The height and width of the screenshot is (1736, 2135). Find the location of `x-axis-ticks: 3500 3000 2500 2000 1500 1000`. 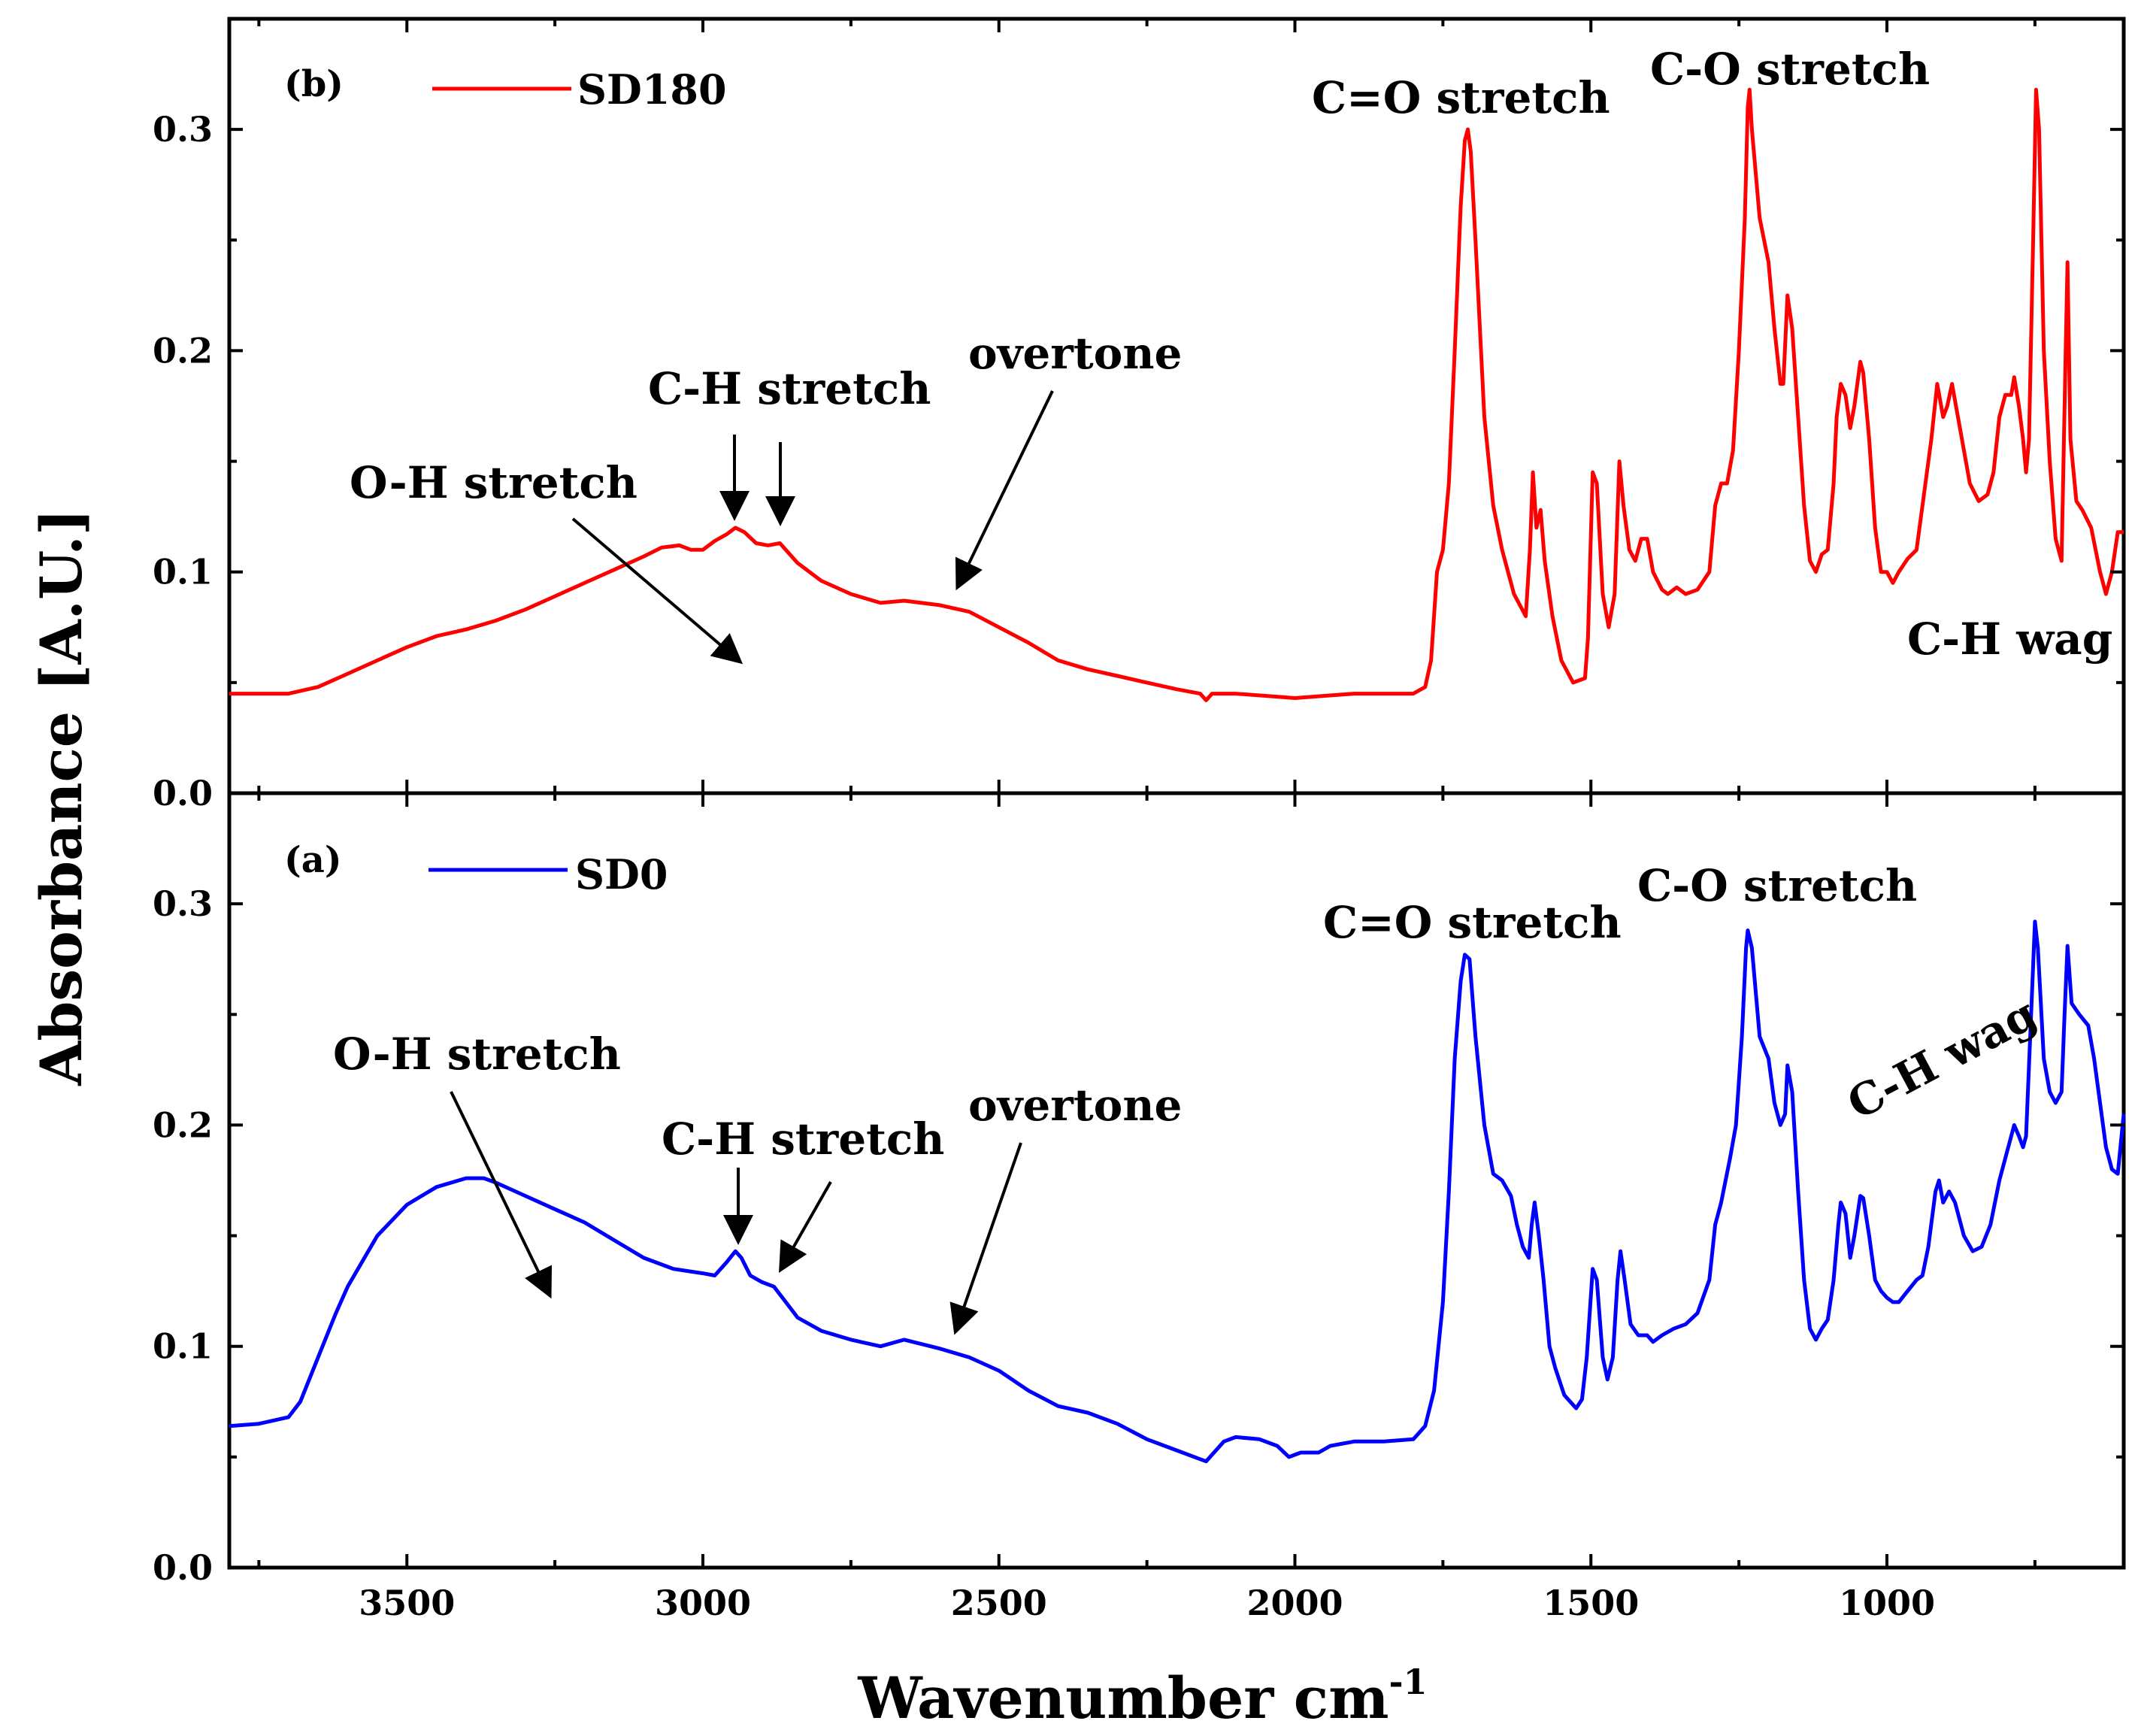

x-axis-ticks: 3500 3000 2500 2000 1500 1000 is located at coordinates (1147, 1603).